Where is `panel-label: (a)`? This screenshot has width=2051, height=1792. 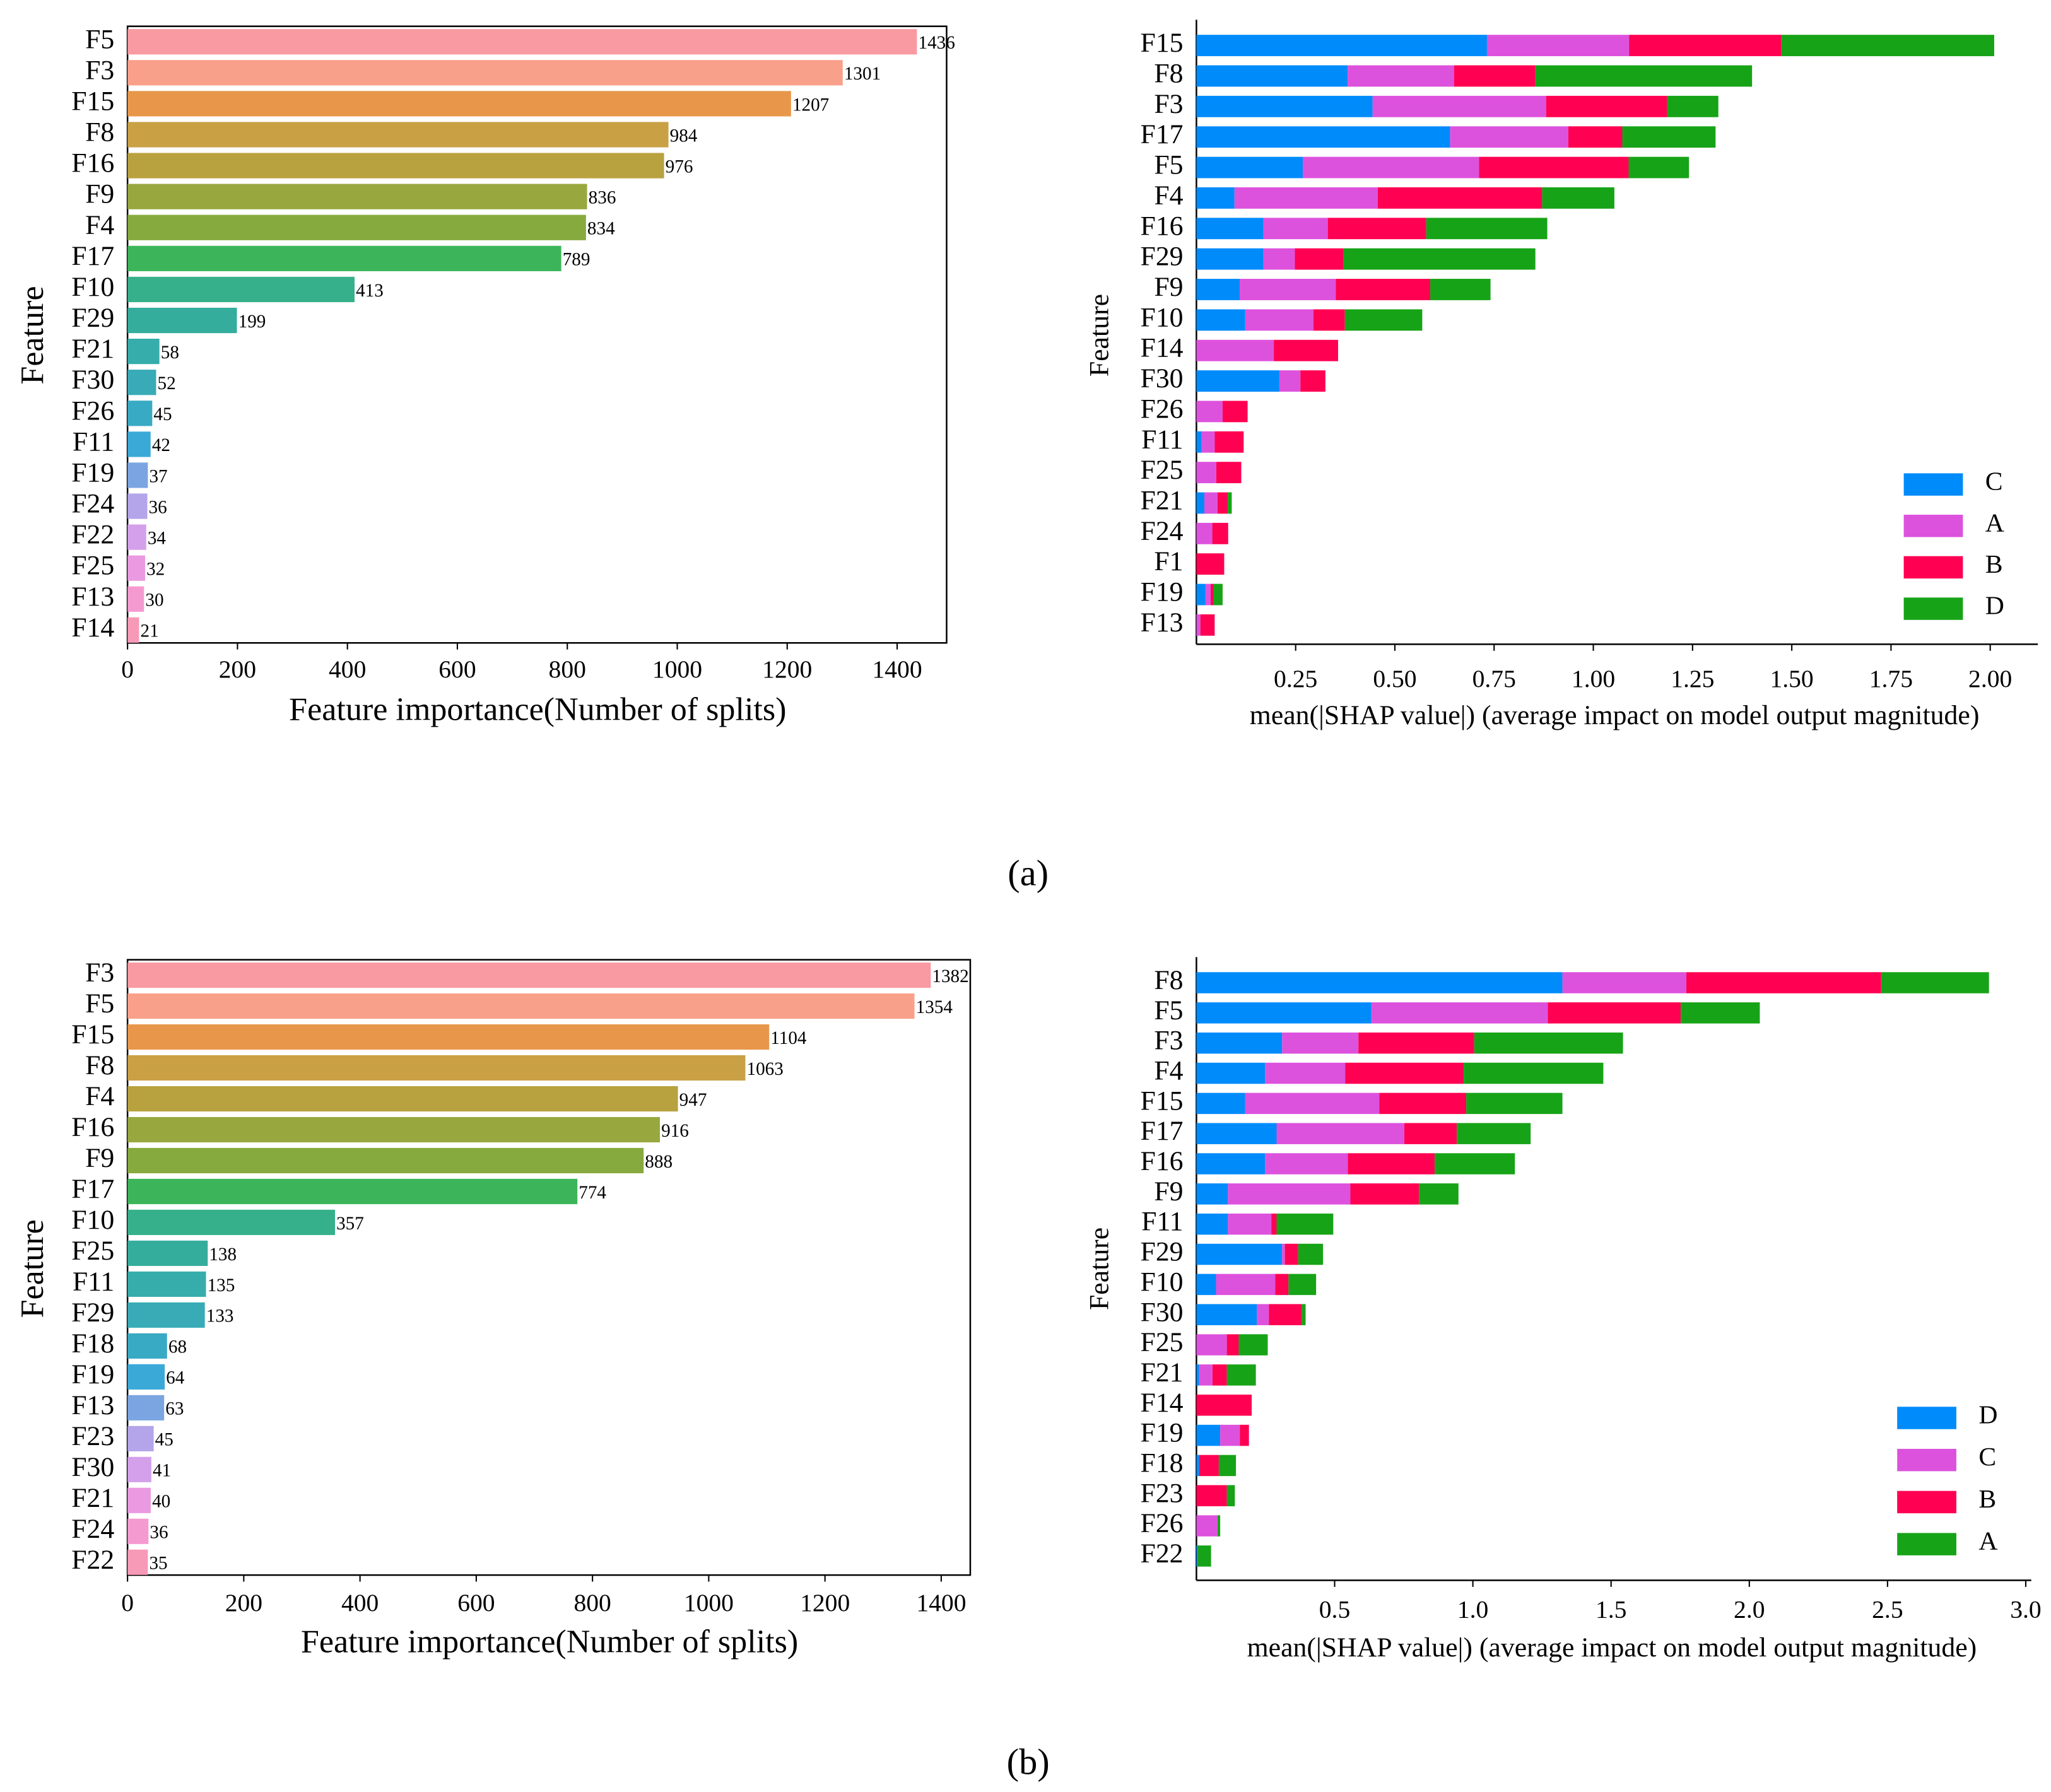
panel-label: (a) is located at coordinates (1028, 873).